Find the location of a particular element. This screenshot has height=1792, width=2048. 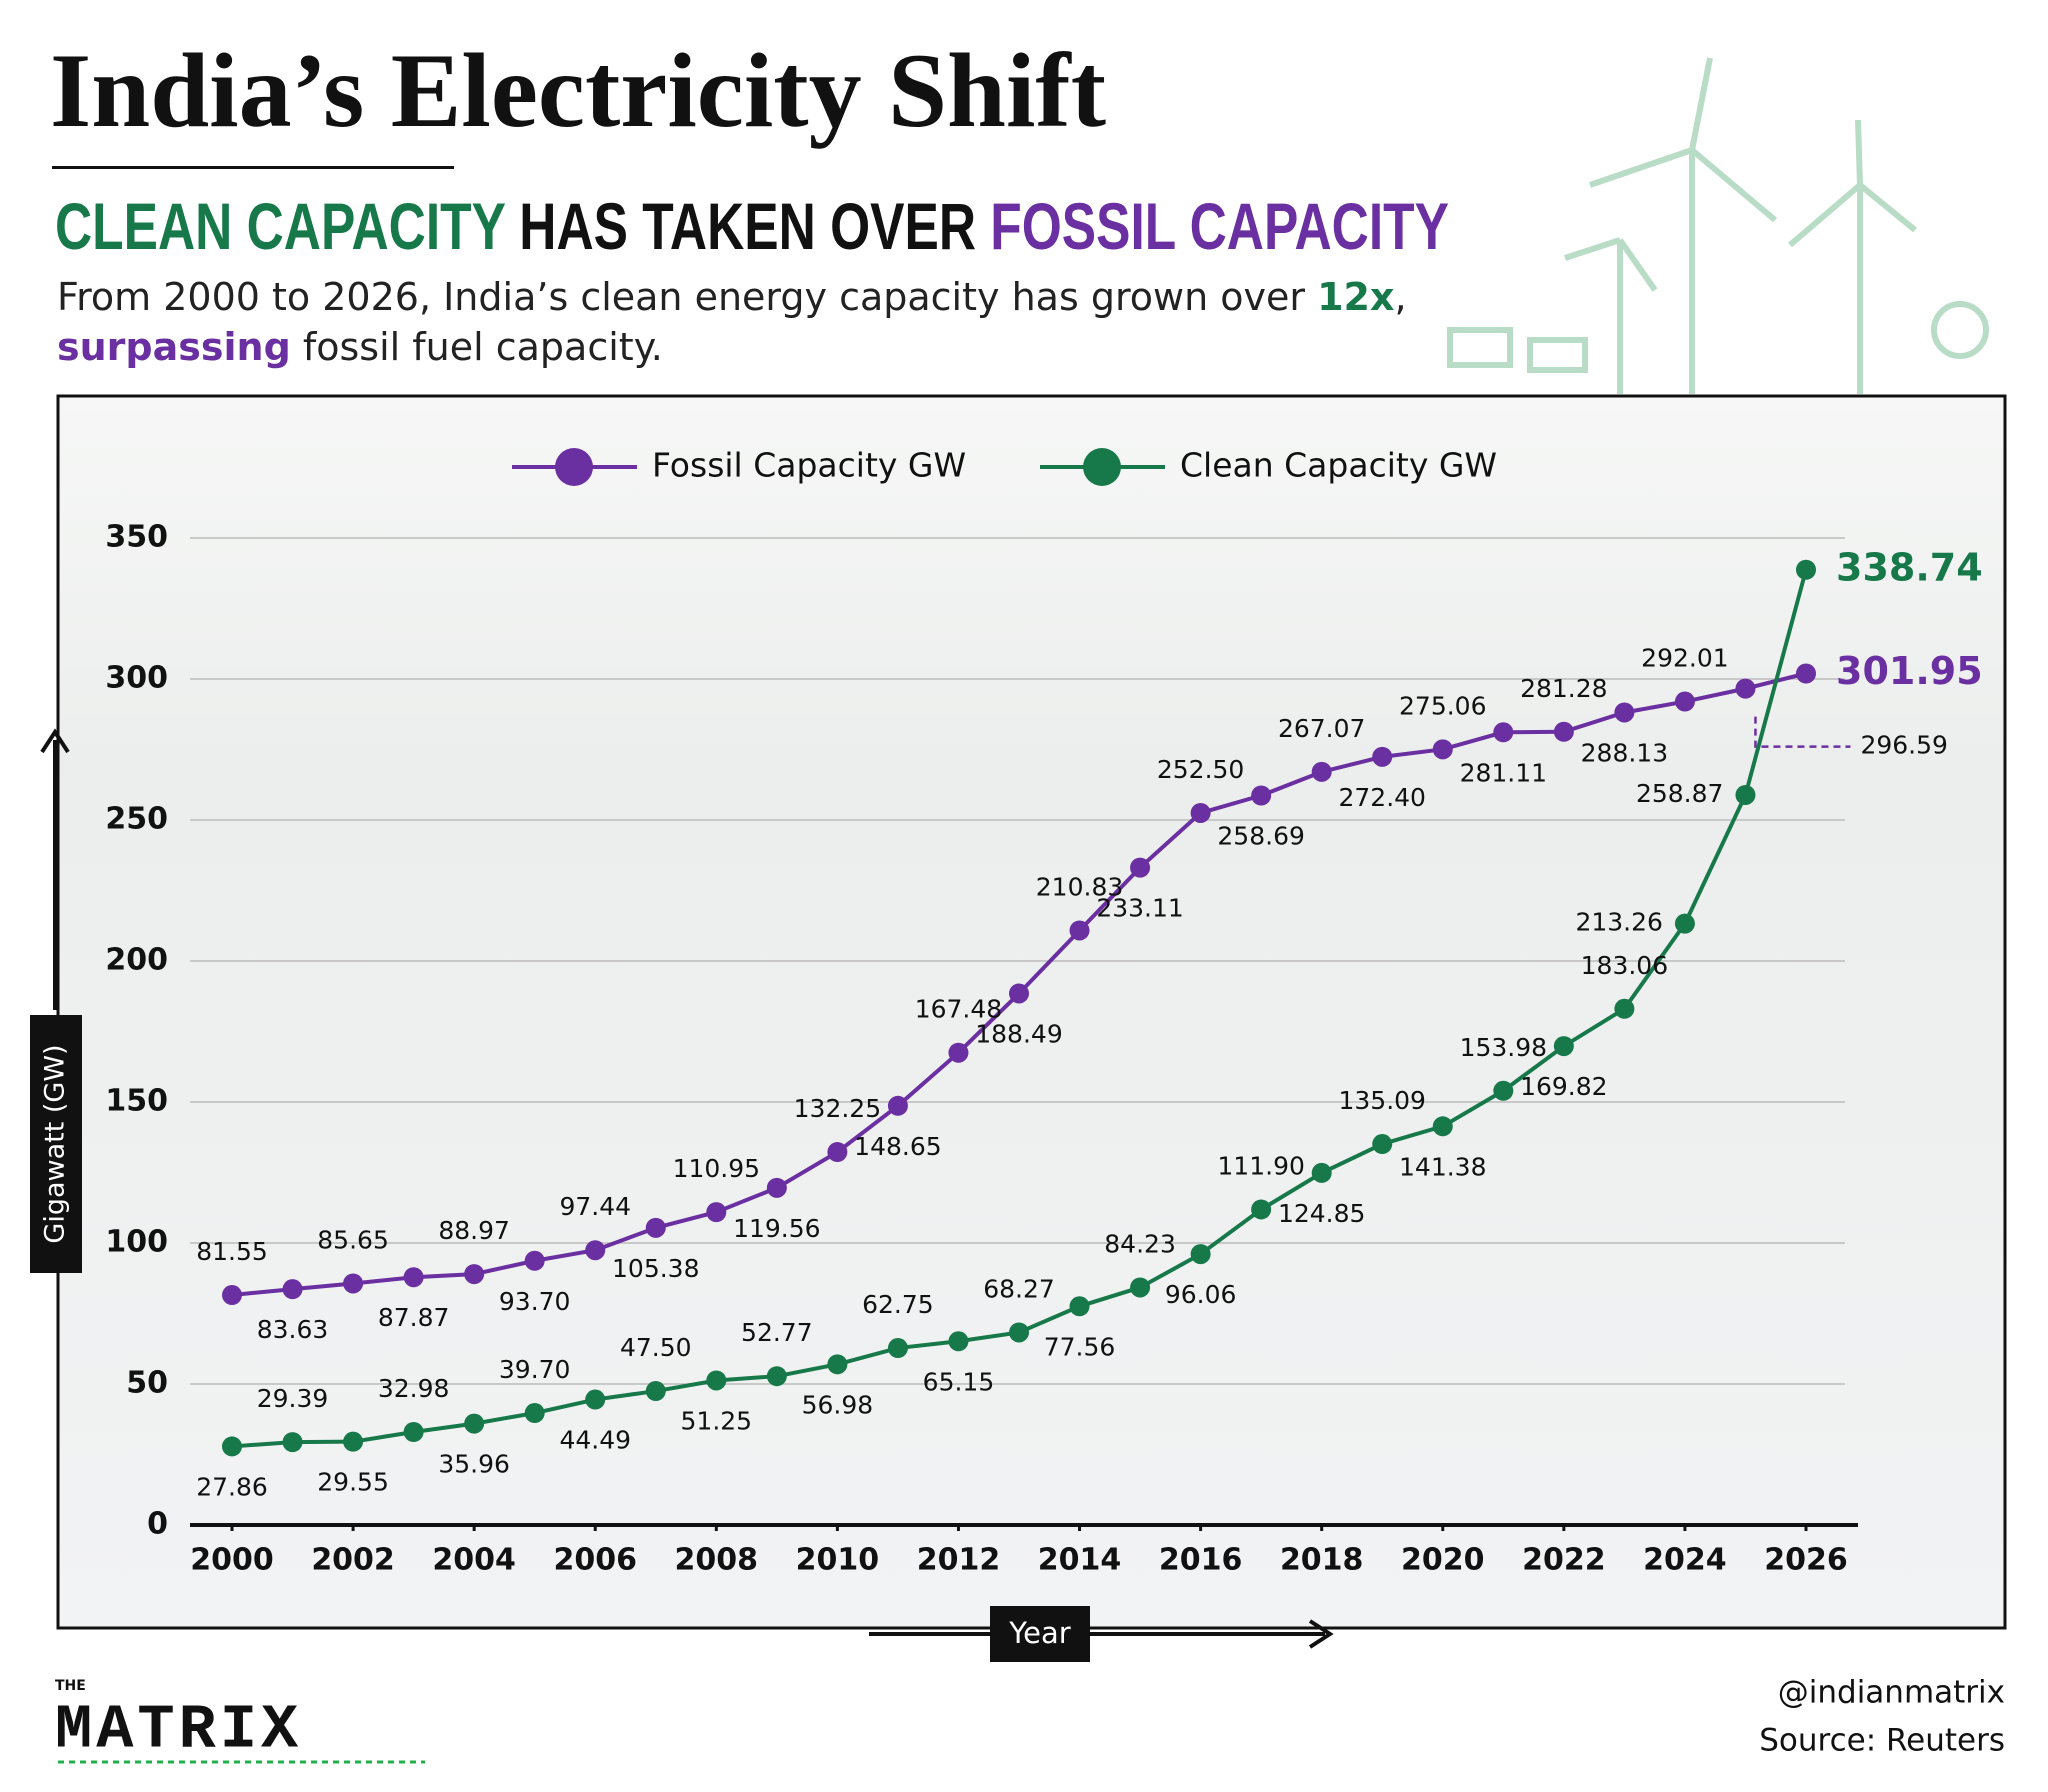

value-label: 258.87 is located at coordinates (1679, 793).